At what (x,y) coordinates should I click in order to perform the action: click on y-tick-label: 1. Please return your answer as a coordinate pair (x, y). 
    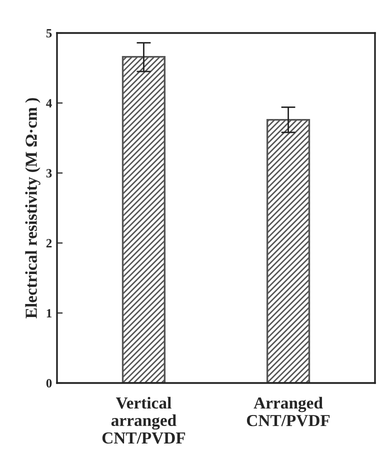
    Looking at the image, I should click on (49, 313).